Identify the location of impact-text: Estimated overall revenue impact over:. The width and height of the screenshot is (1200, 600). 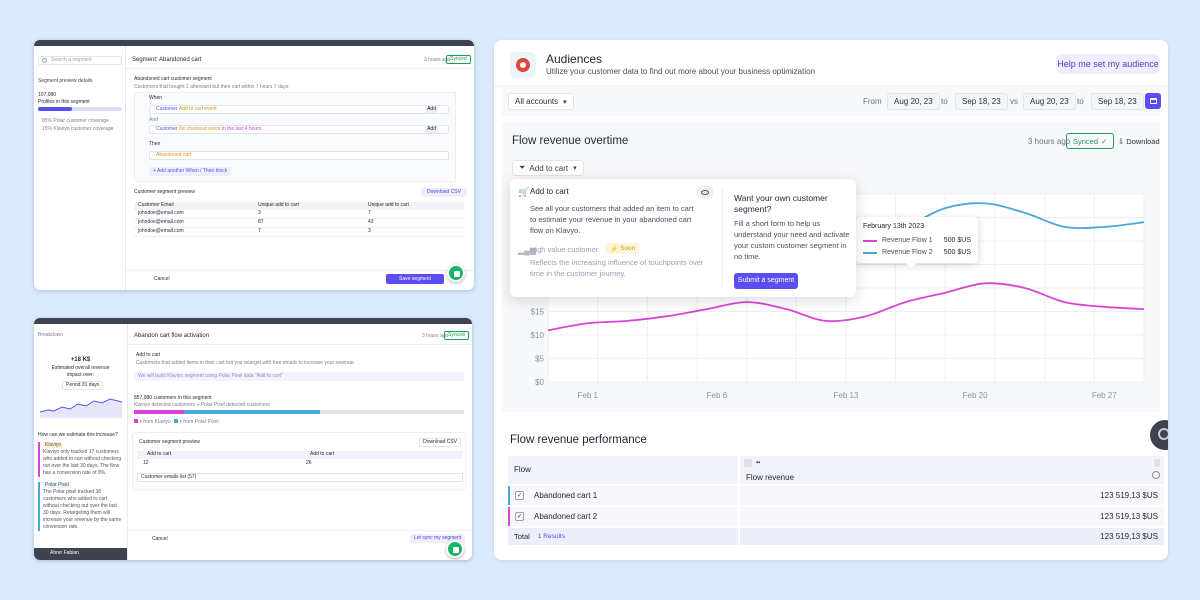
(80, 371).